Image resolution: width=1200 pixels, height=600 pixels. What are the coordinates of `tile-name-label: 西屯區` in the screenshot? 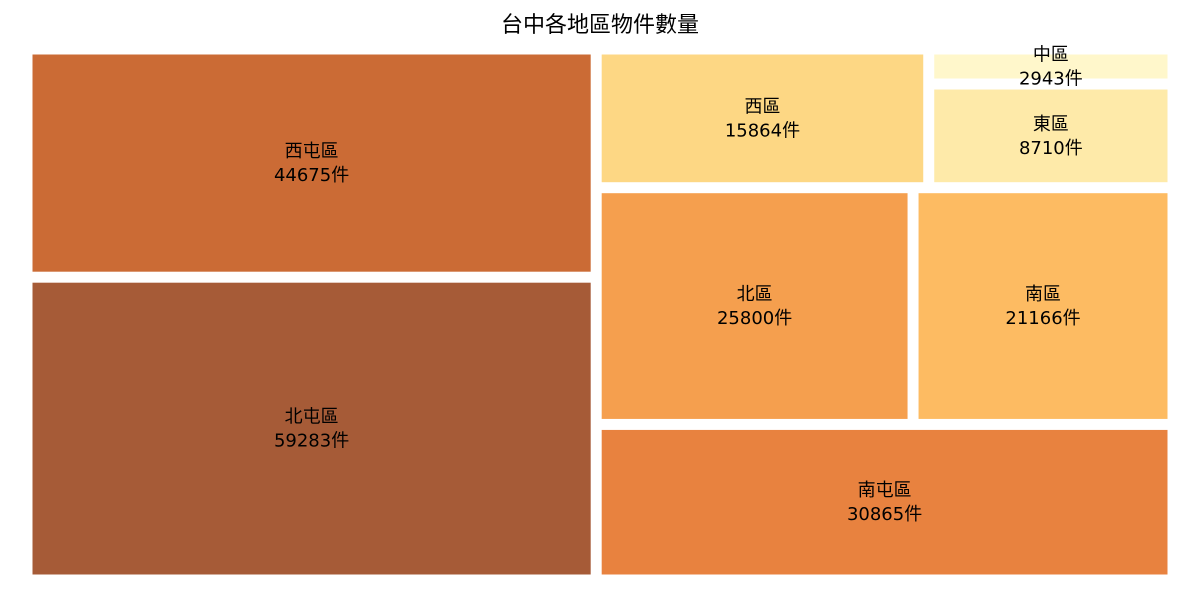 It's located at (312, 151).